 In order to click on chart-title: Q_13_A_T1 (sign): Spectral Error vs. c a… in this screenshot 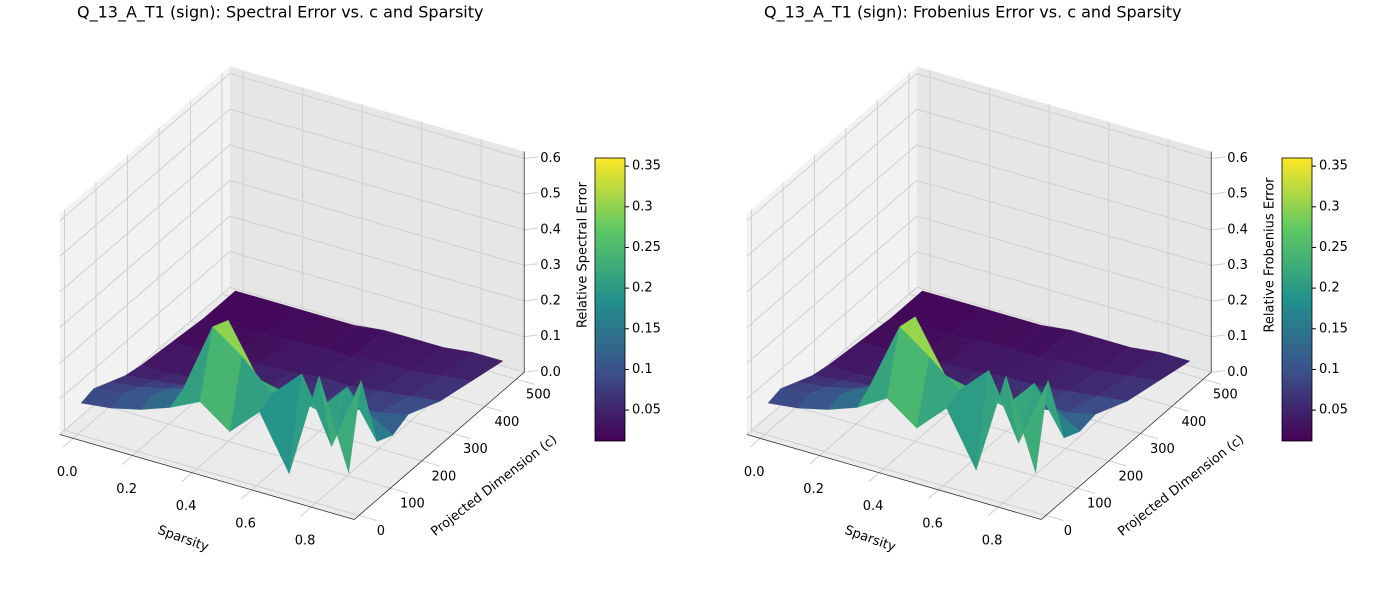, I will do `click(280, 13)`.